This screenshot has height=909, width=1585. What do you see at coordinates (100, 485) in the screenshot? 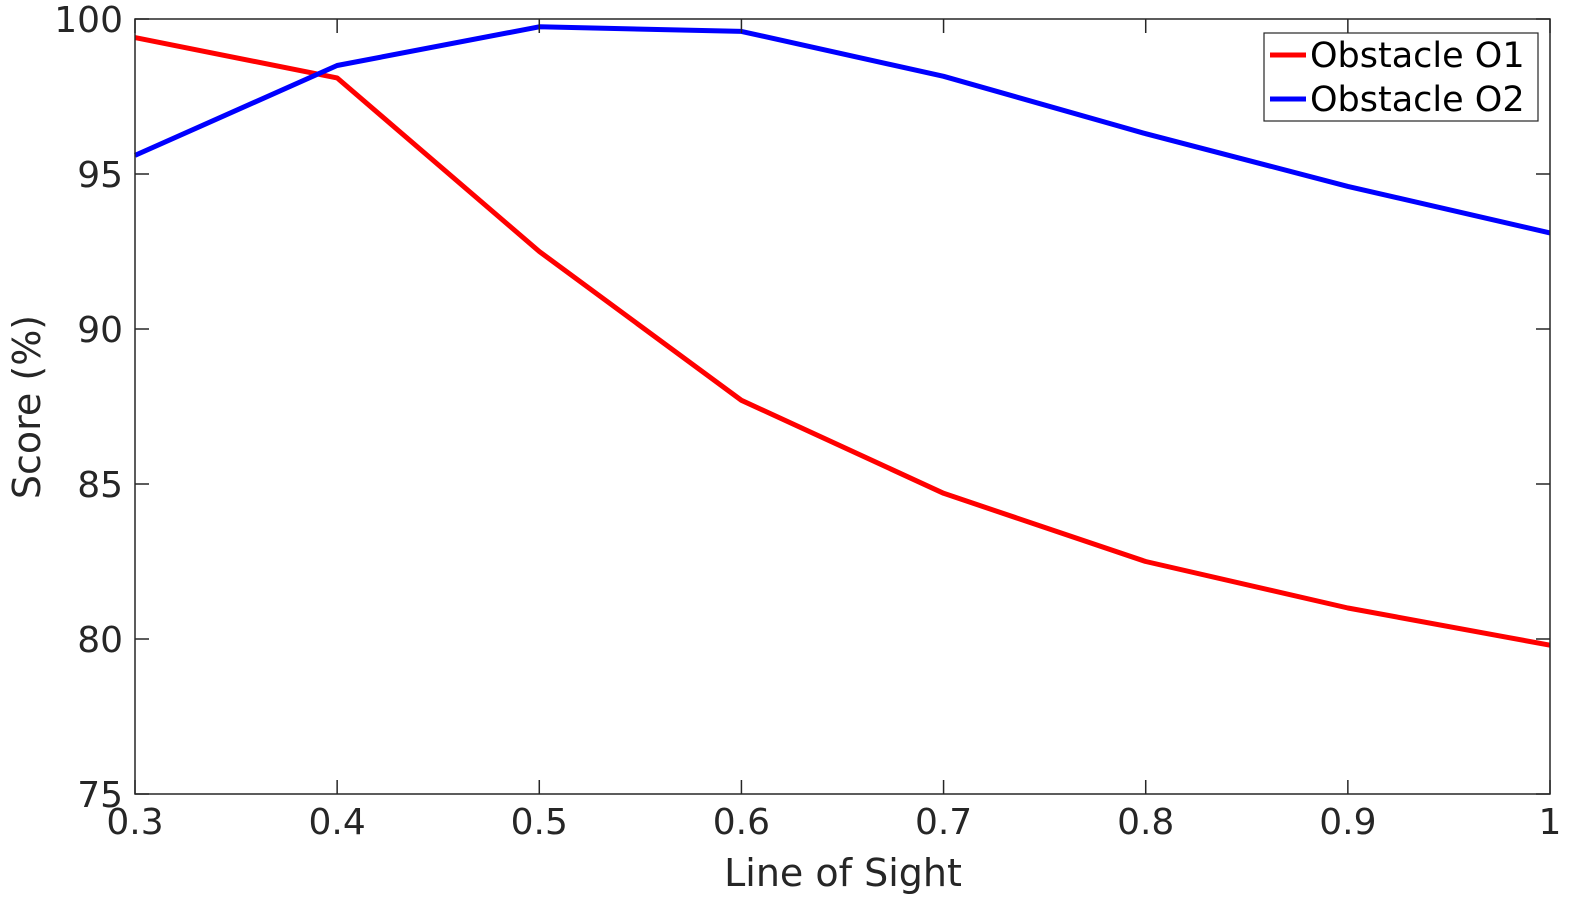
I see `y-tick-label: 85` at bounding box center [100, 485].